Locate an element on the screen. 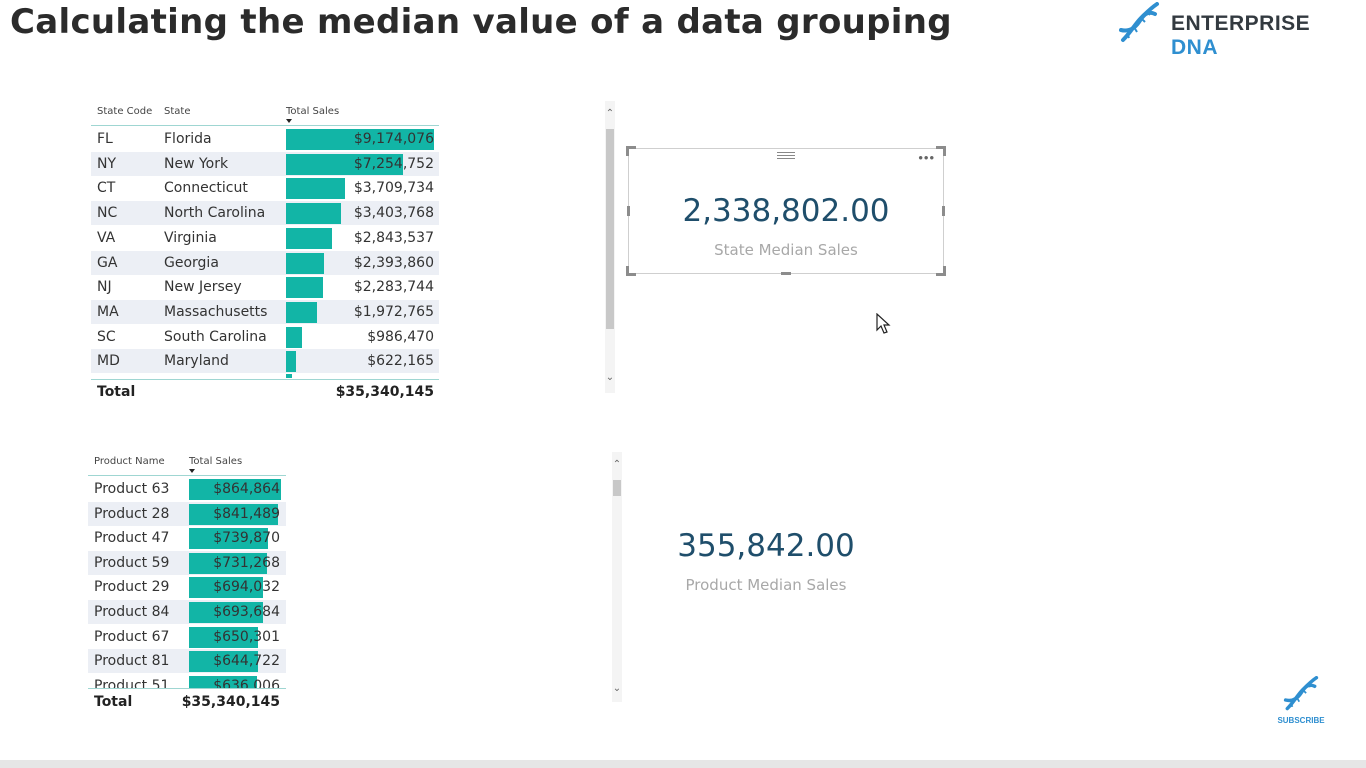 This screenshot has height=768, width=1366. resize-handle-right is located at coordinates (943, 211).